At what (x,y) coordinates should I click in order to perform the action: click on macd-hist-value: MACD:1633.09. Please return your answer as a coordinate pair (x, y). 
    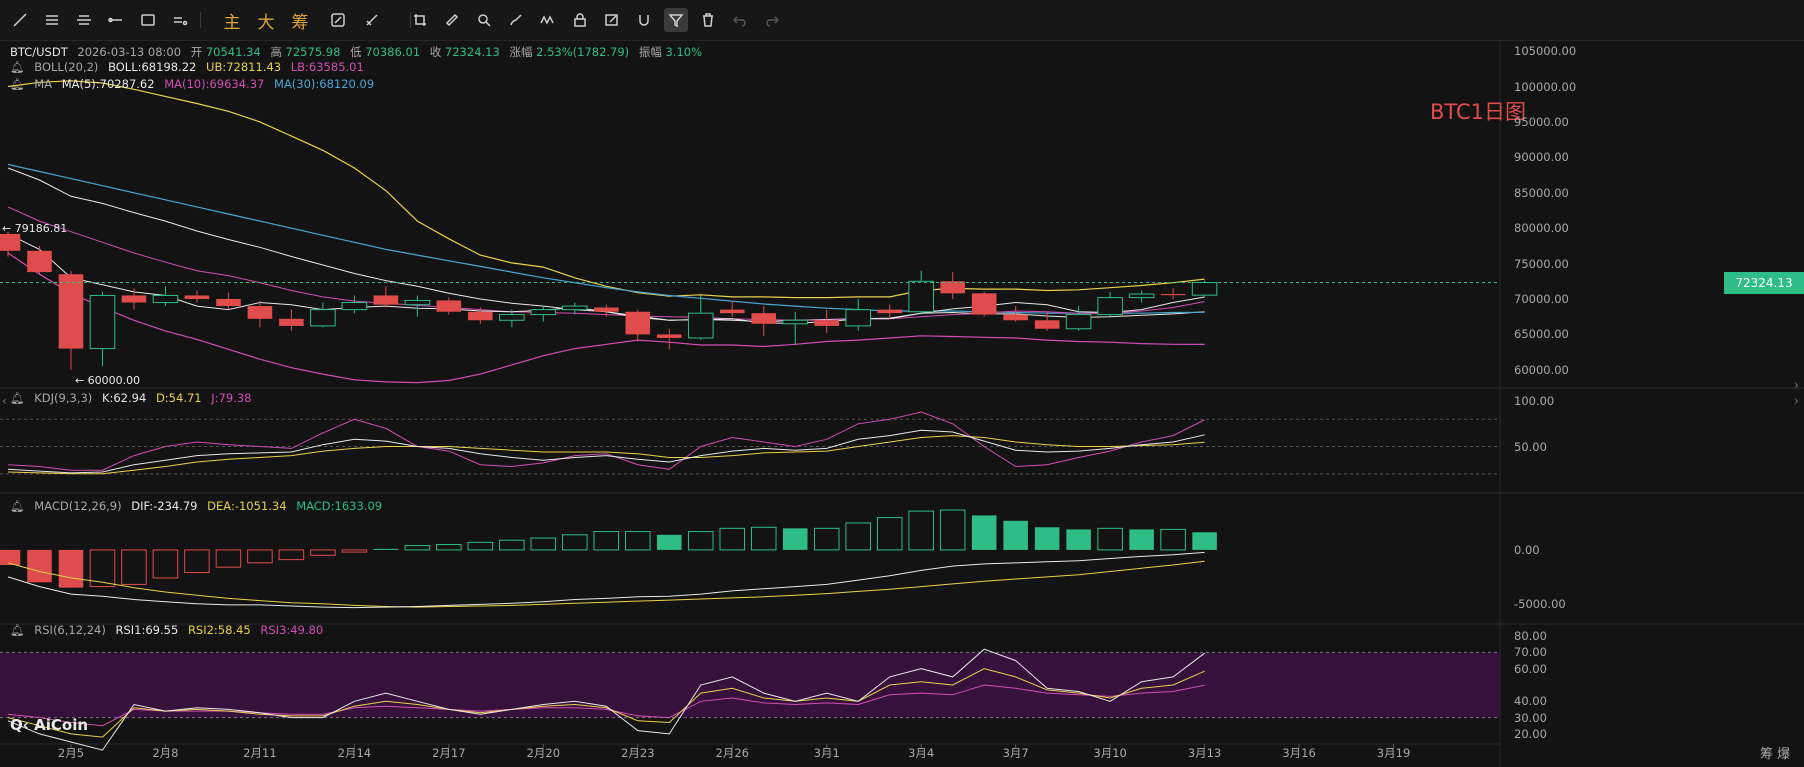
    Looking at the image, I should click on (339, 506).